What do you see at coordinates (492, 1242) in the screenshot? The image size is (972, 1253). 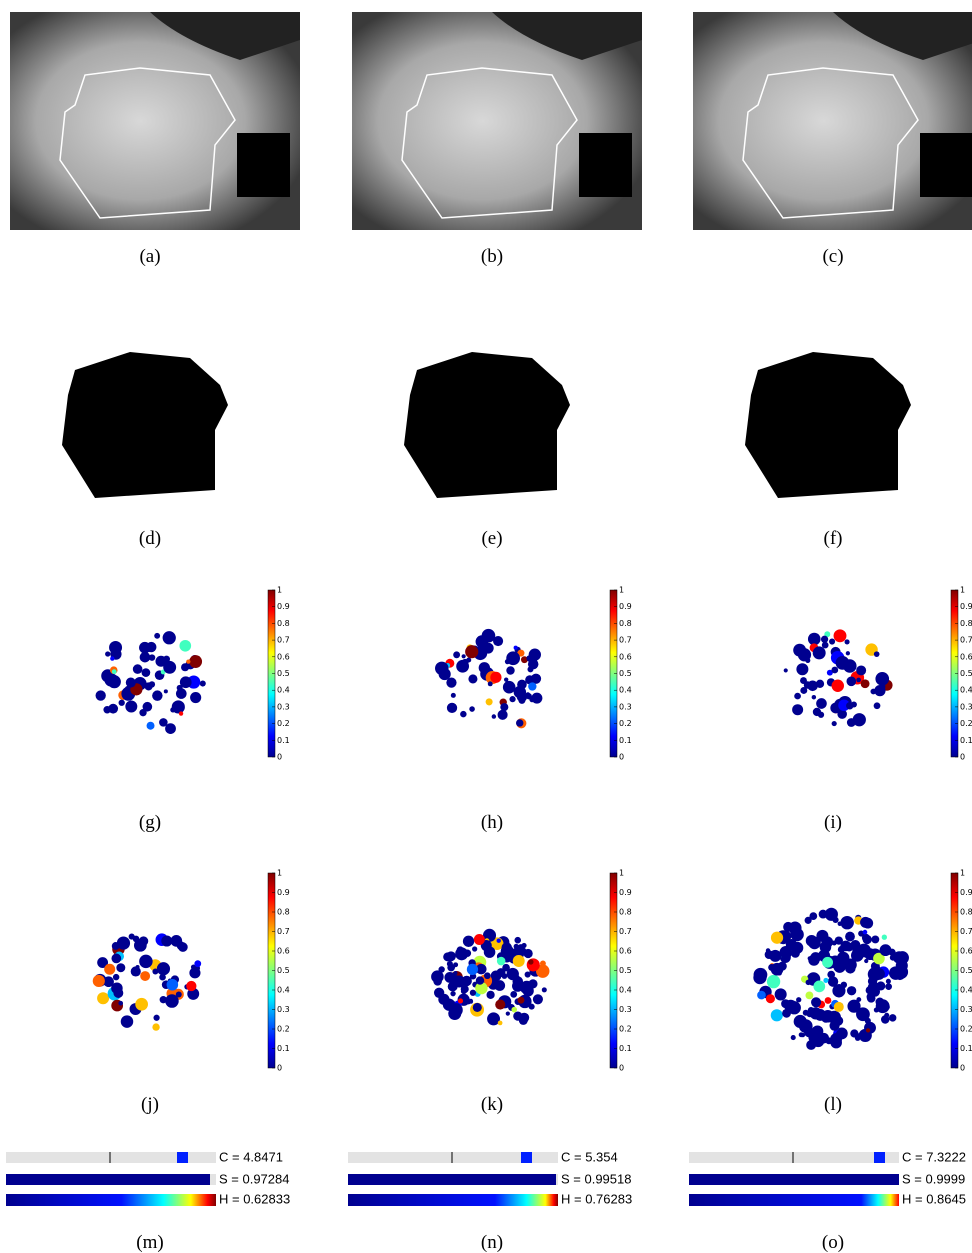 I see `caption: (n)` at bounding box center [492, 1242].